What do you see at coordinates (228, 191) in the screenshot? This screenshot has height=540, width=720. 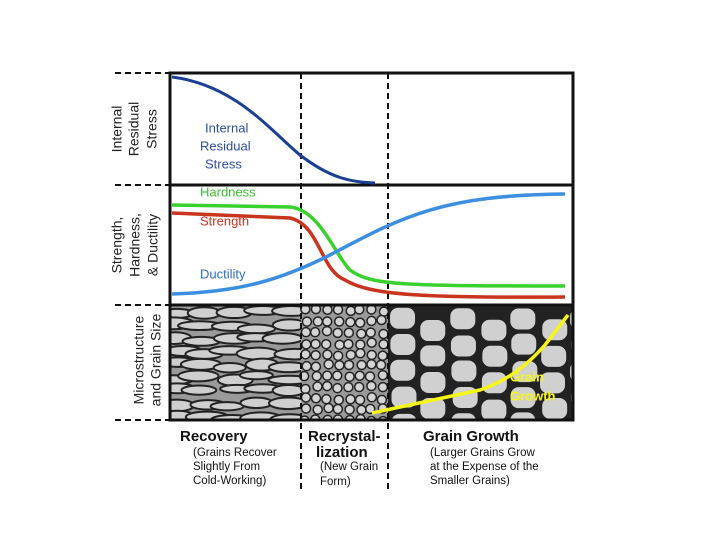 I see `curve-label: Hardness` at bounding box center [228, 191].